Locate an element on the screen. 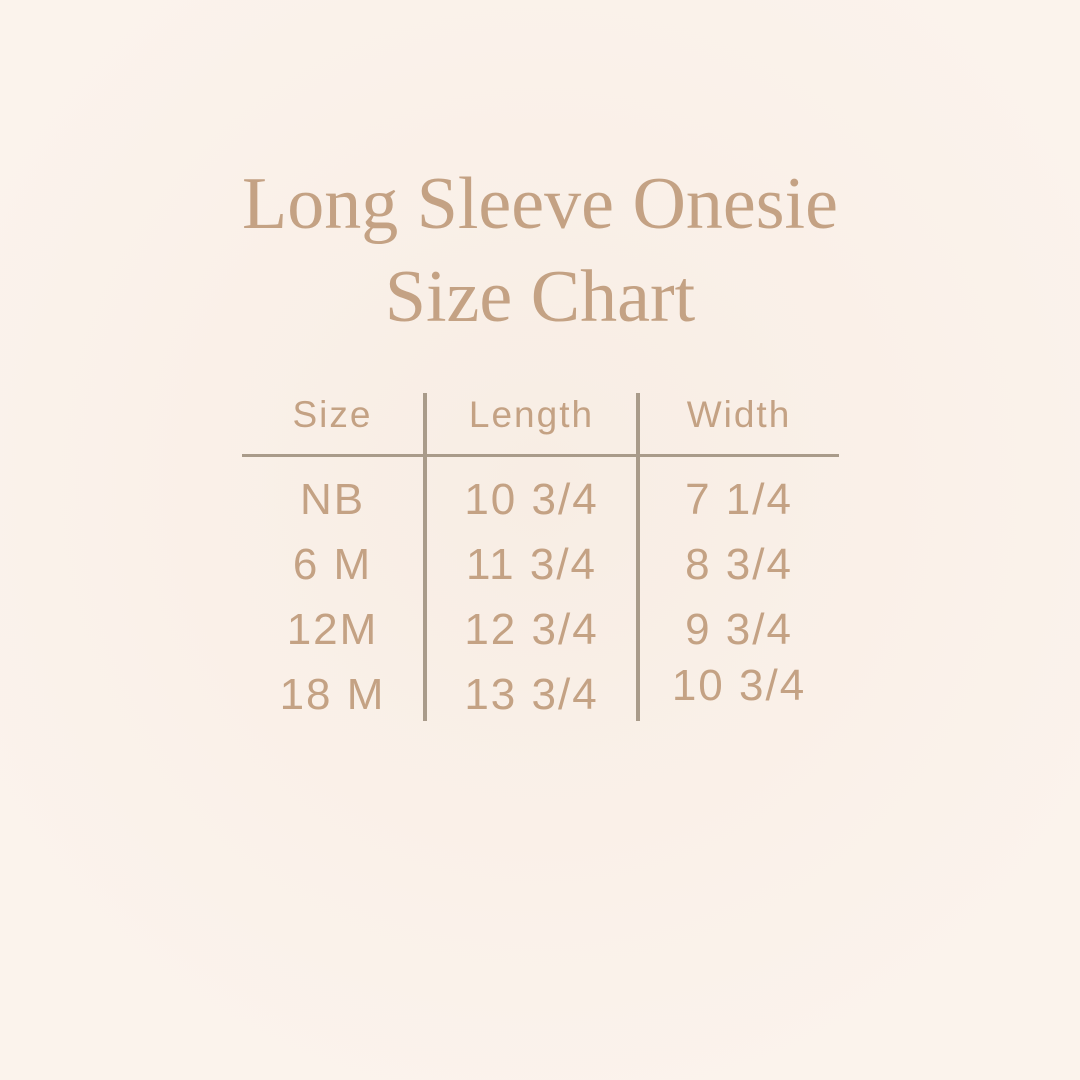  size-cell: 6 M is located at coordinates (332, 564).